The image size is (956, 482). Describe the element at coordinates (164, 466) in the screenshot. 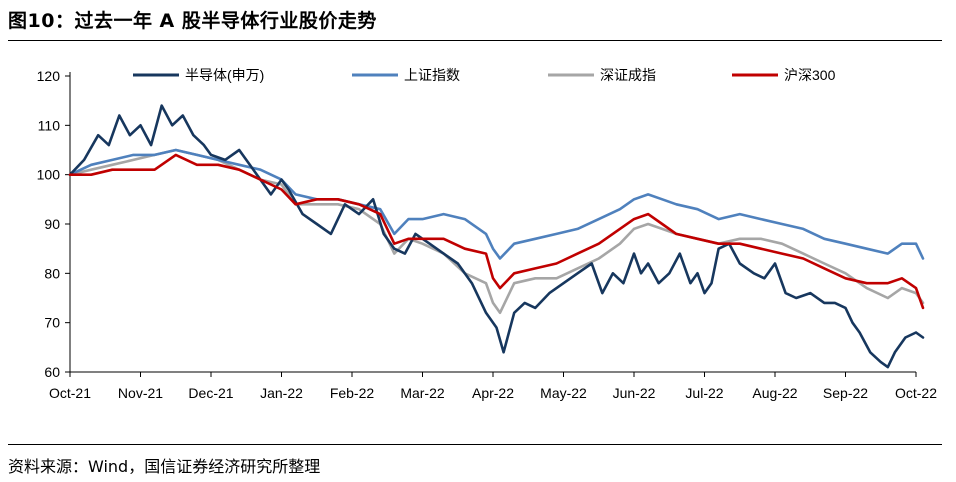

I see `source-note: 资料来源：Wind，国信证券经济研究所整理` at that location.